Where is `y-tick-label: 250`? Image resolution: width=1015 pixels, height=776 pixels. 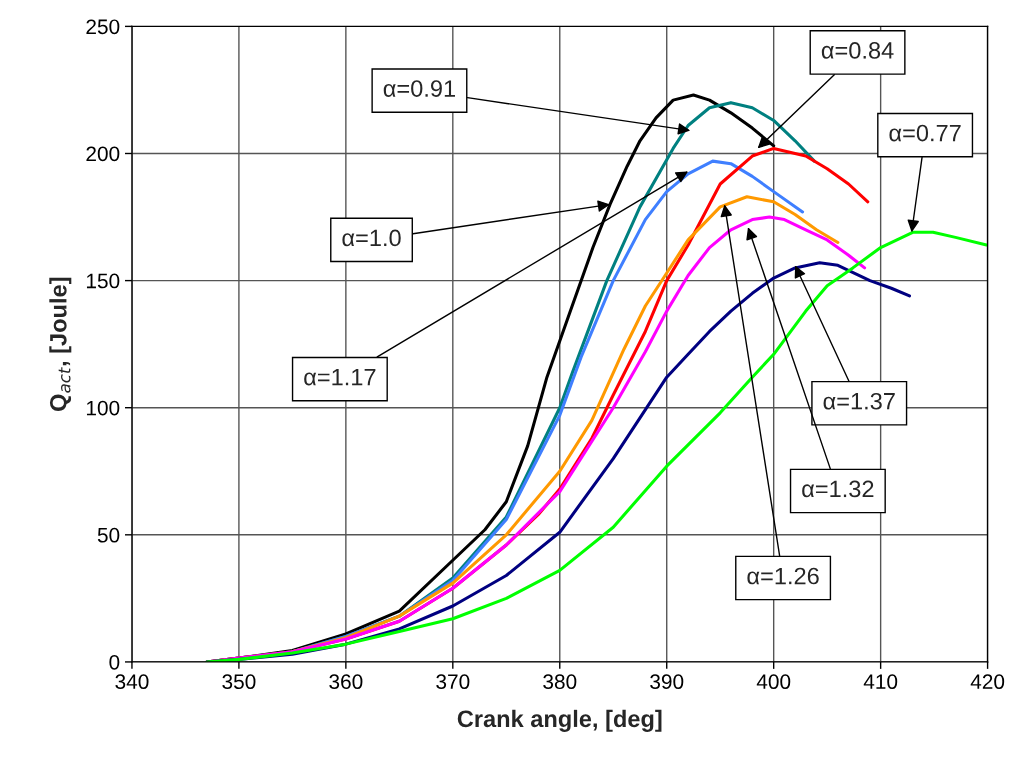 y-tick-label: 250 is located at coordinates (103, 27).